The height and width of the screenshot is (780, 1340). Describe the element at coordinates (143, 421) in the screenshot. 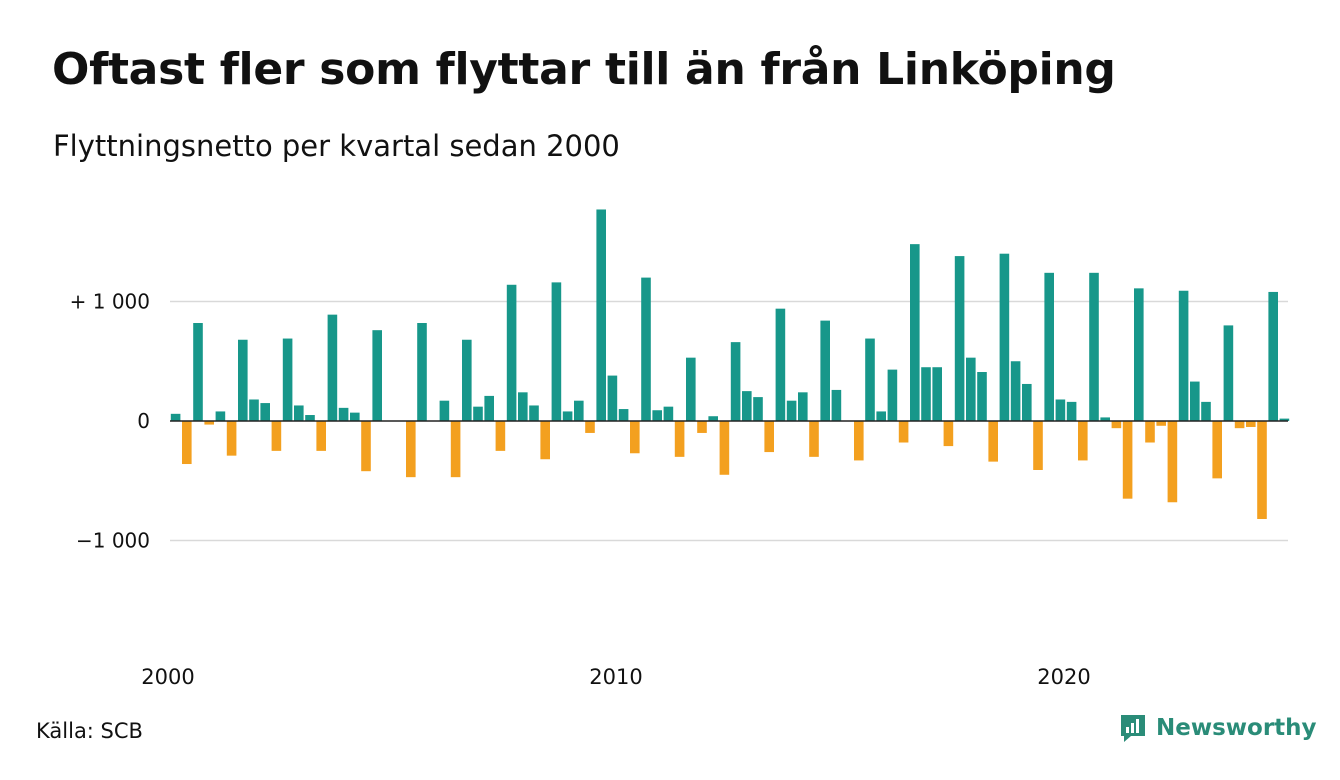

I see `y-tick-label: 0` at that location.